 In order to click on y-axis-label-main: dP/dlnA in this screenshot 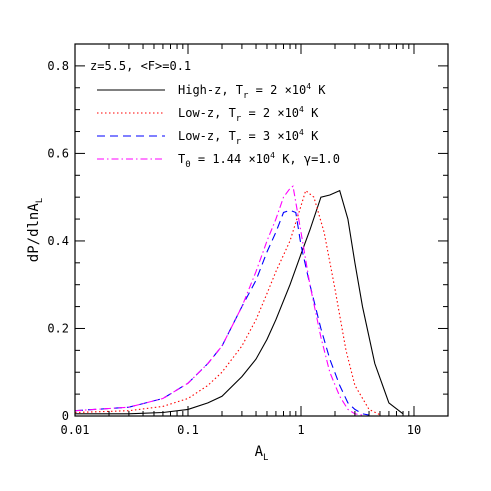, I will do `click(34, 233)`.